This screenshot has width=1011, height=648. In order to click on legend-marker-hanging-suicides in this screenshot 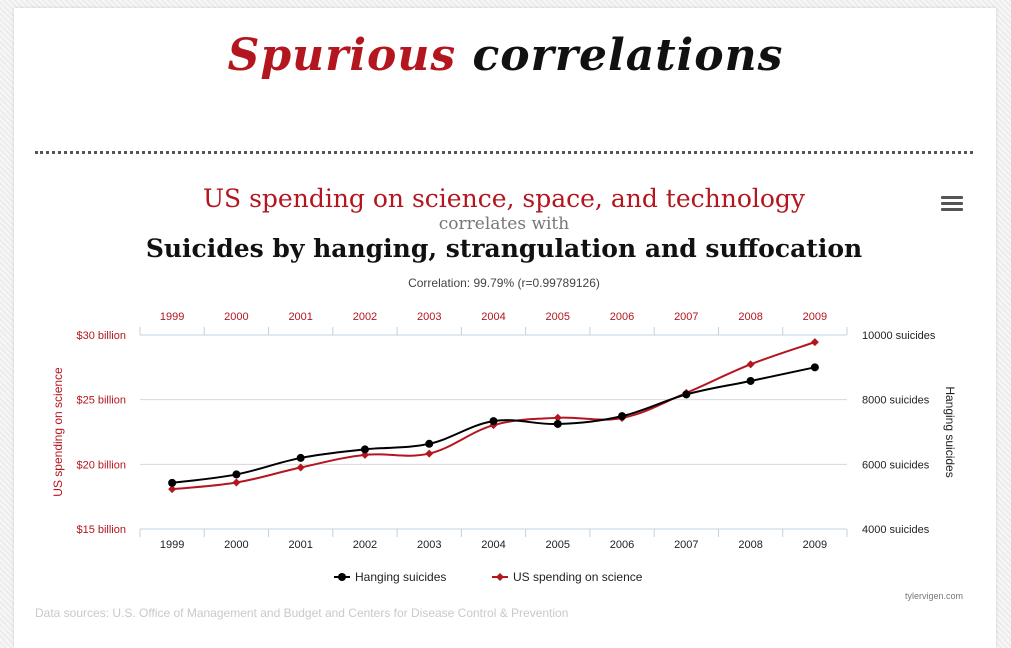, I will do `click(342, 577)`.